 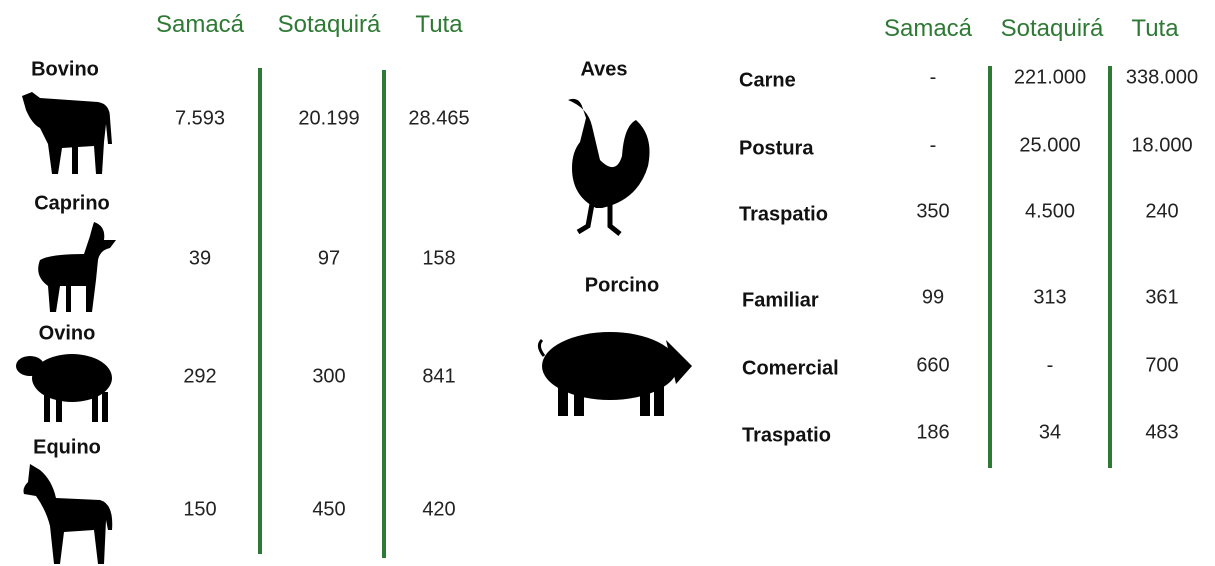 What do you see at coordinates (614, 374) in the screenshot?
I see `pig-icon` at bounding box center [614, 374].